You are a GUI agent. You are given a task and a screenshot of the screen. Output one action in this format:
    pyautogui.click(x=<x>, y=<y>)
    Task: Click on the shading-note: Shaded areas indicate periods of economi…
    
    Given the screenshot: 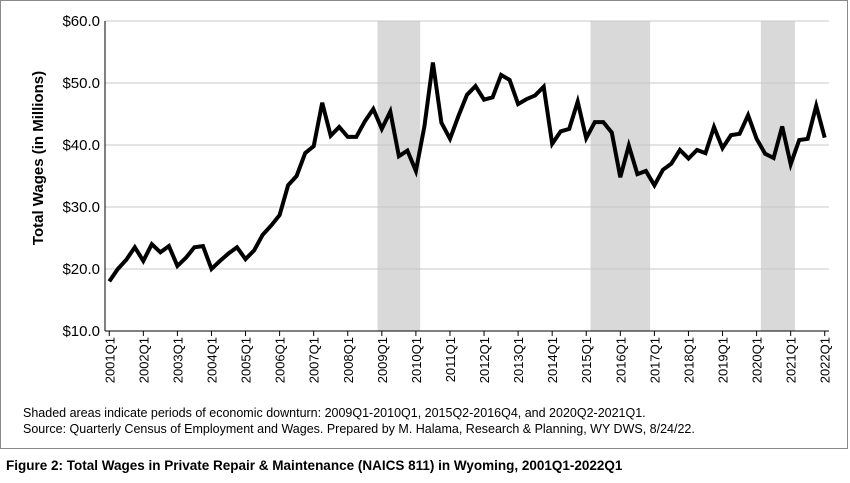 What is the action you would take?
    pyautogui.click(x=334, y=413)
    